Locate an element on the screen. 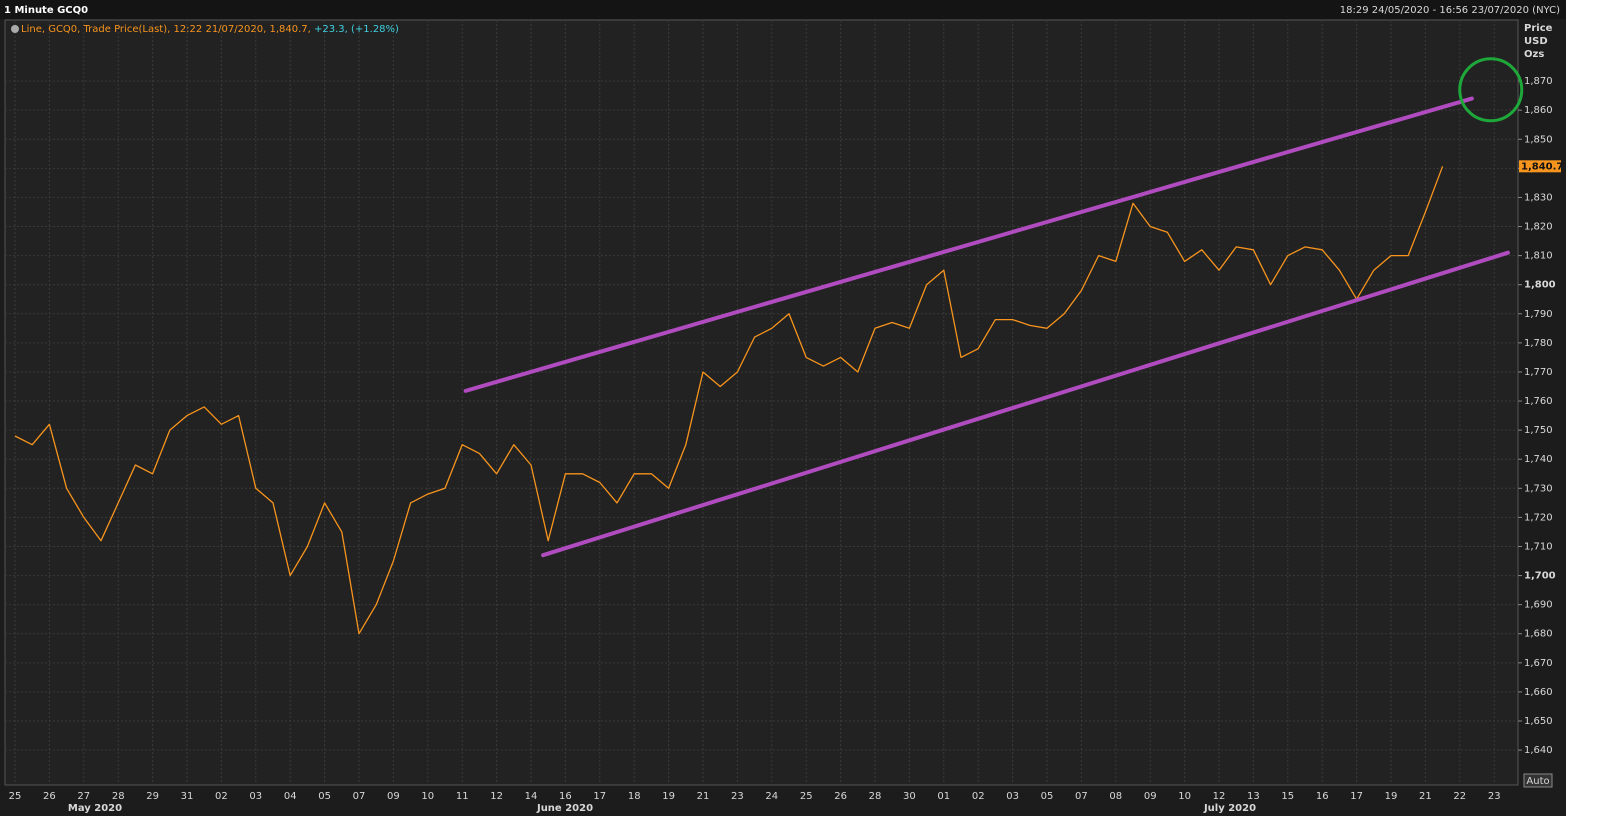 This screenshot has width=1600, height=836. x-tick-label: 11 is located at coordinates (462, 796).